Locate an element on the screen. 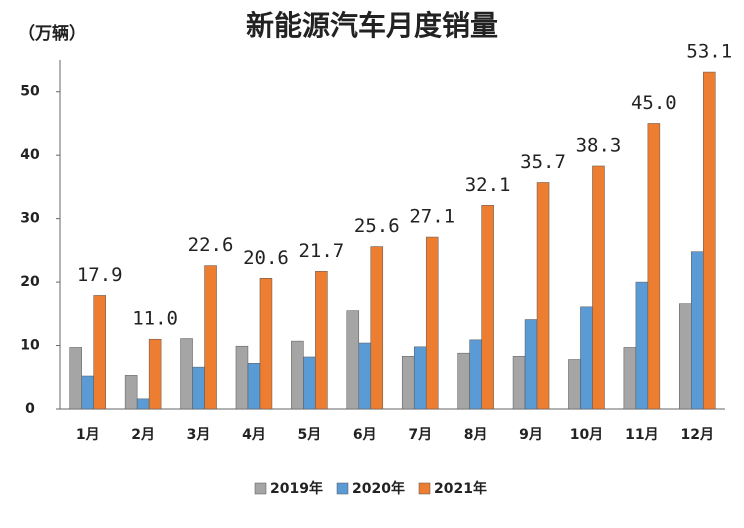  x-tick-label: 10月 is located at coordinates (586, 435).